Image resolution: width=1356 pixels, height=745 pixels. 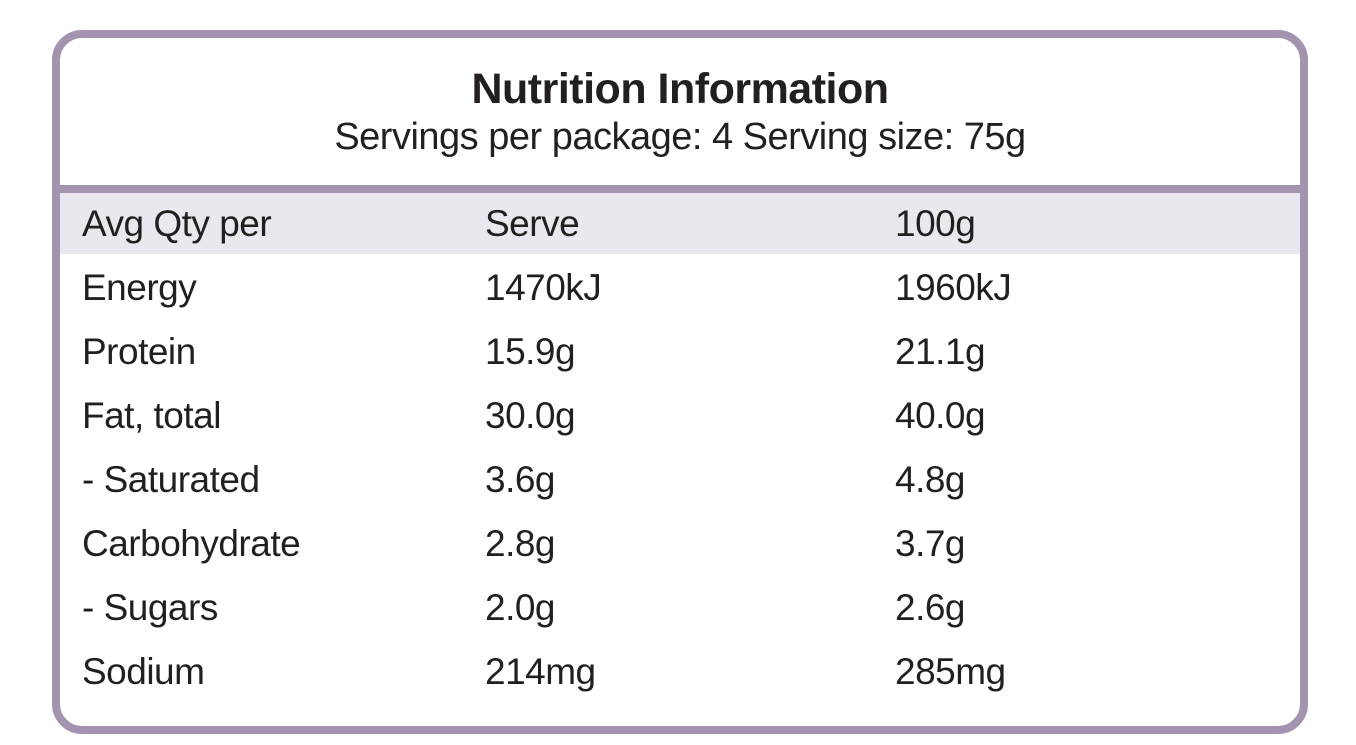 I want to click on column-header-serve: Serve, so click(x=532, y=223).